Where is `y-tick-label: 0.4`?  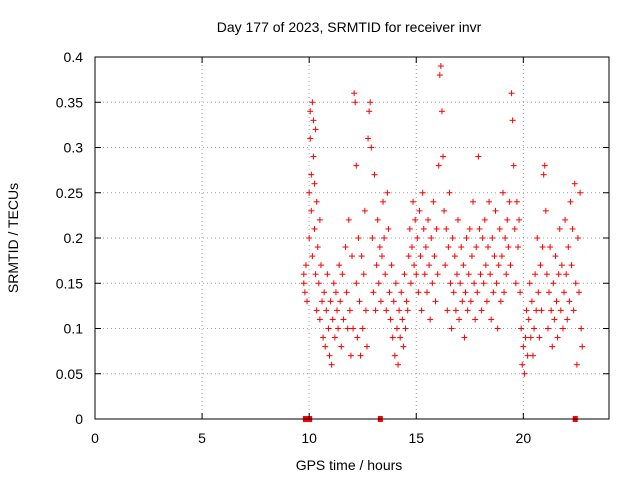 y-tick-label: 0.4 is located at coordinates (74, 57).